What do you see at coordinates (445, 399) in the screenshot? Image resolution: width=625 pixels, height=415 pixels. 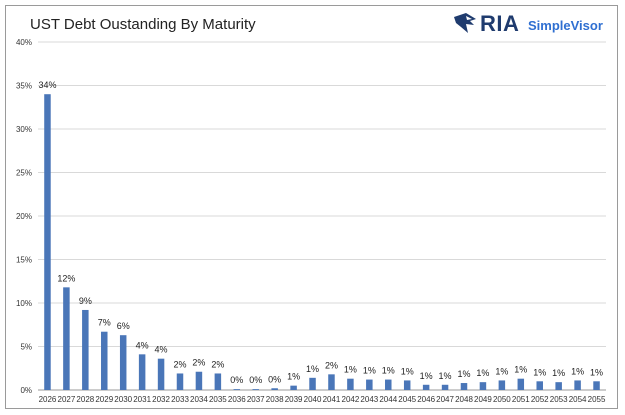 I see `x-tick-label: 2047` at bounding box center [445, 399].